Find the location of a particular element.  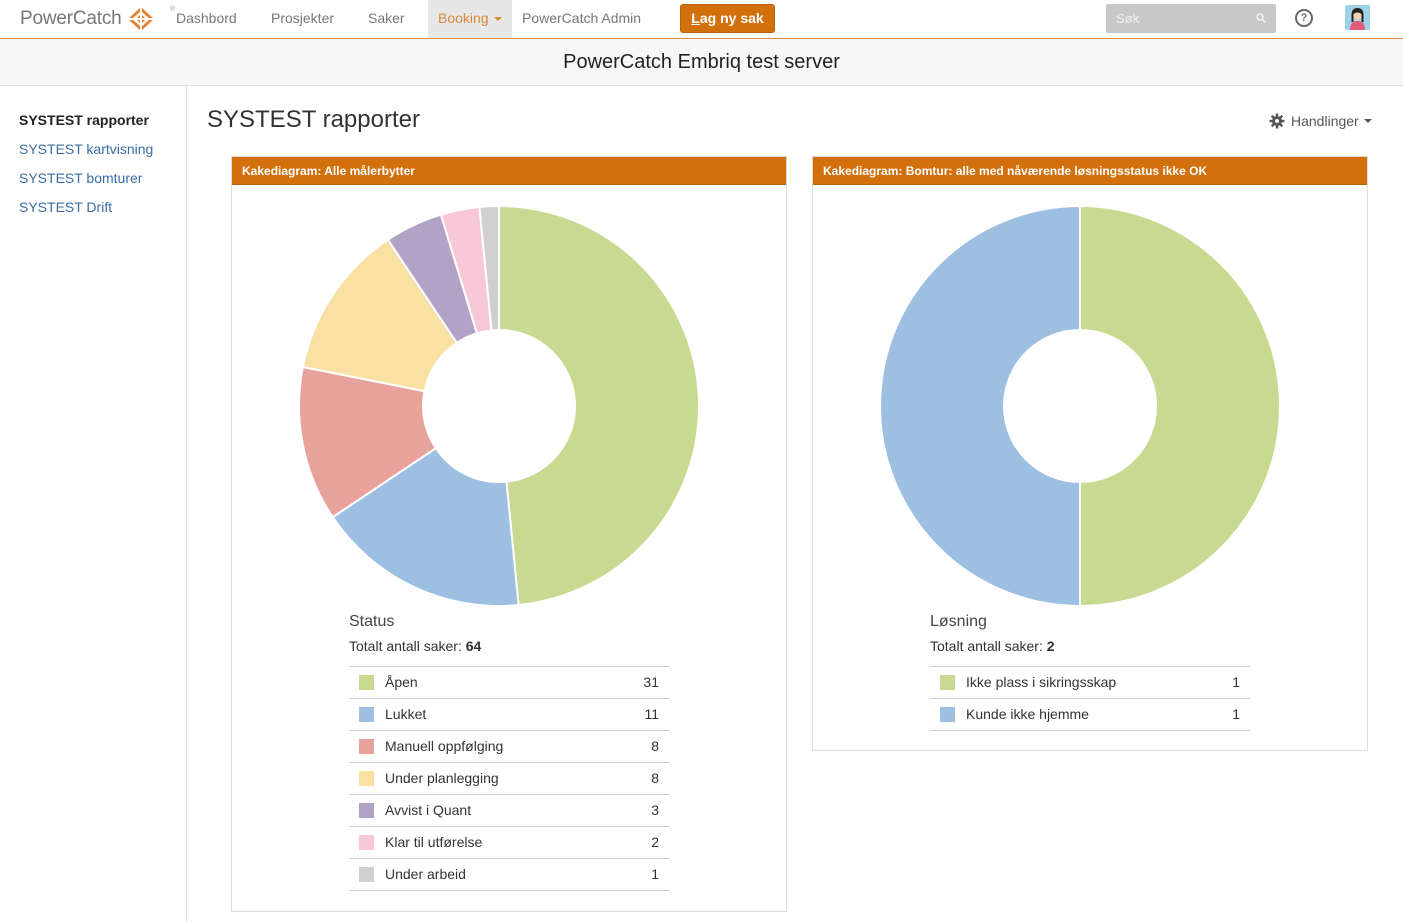

actions-dropdown: Handlinger is located at coordinates (1320, 121).